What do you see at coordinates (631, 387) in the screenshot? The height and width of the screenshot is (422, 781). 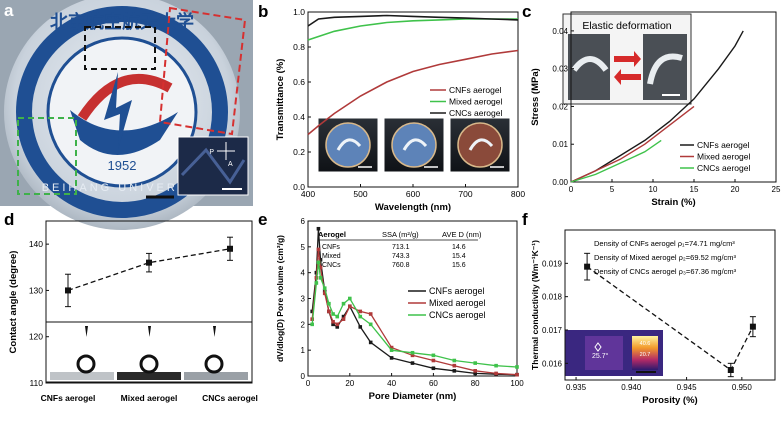 I see `x-tick-label: 0.940` at bounding box center [631, 387].